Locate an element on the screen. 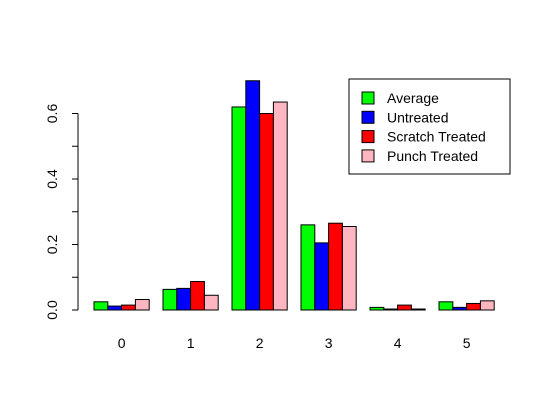 The width and height of the screenshot is (550, 410). legend-box is located at coordinates (429, 126).